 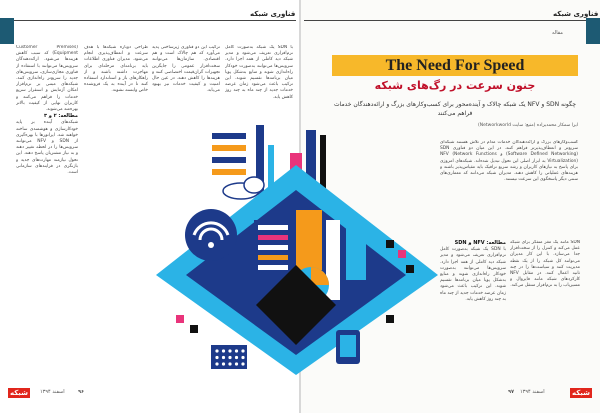 What do you see at coordinates (243, 188) in the screenshot?
I see `cloud-icon` at bounding box center [243, 188].